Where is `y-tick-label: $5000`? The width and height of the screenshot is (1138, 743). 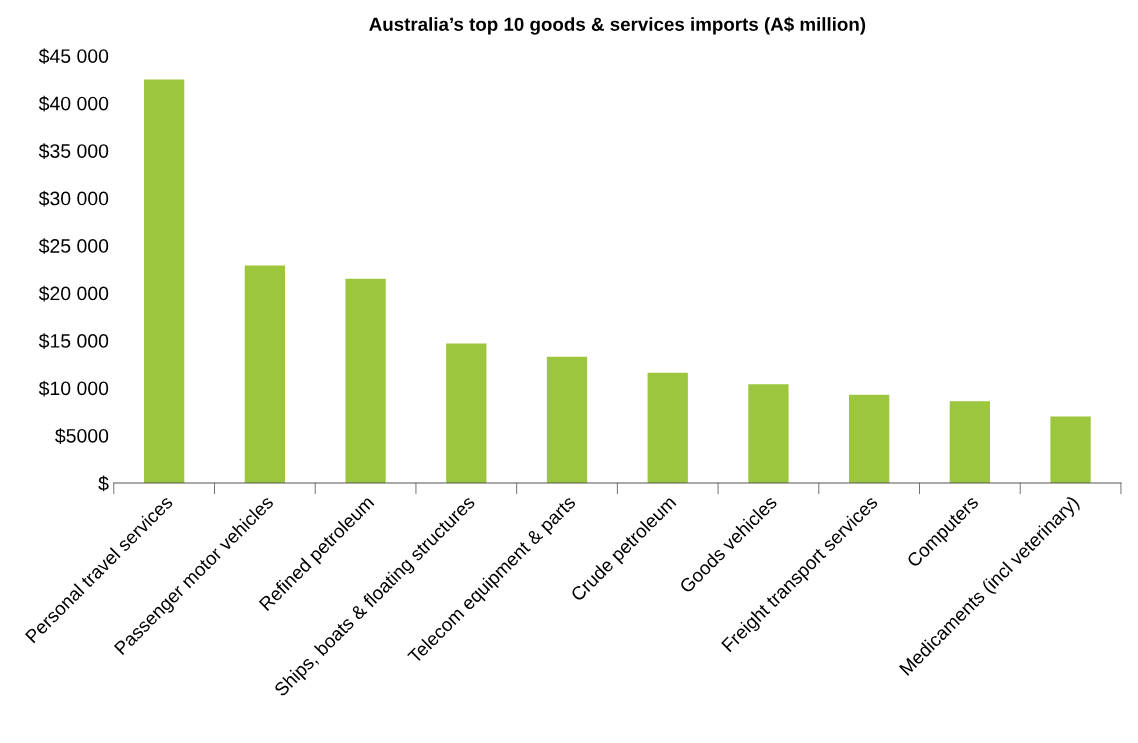
y-tick-label: $5000 is located at coordinates (82, 436).